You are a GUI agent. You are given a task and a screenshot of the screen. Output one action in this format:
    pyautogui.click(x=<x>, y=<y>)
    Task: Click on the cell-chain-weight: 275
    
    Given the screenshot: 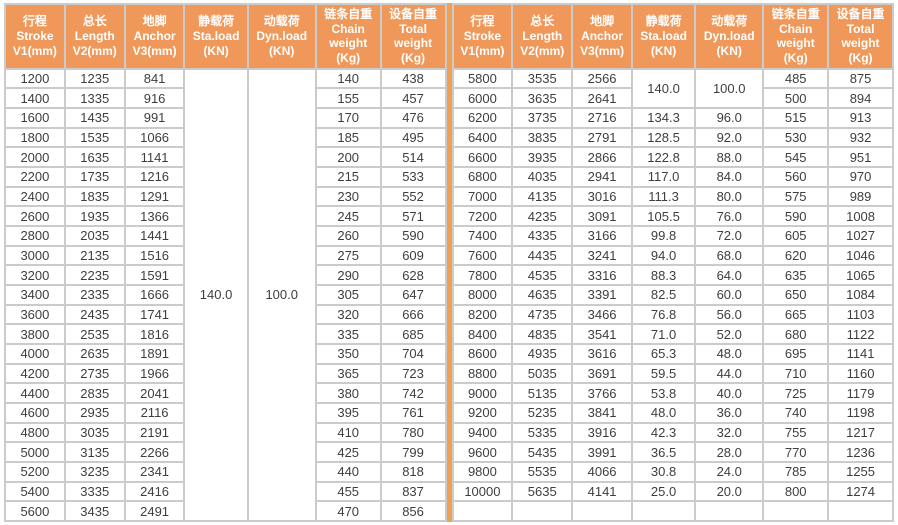 What is the action you would take?
    pyautogui.click(x=348, y=255)
    